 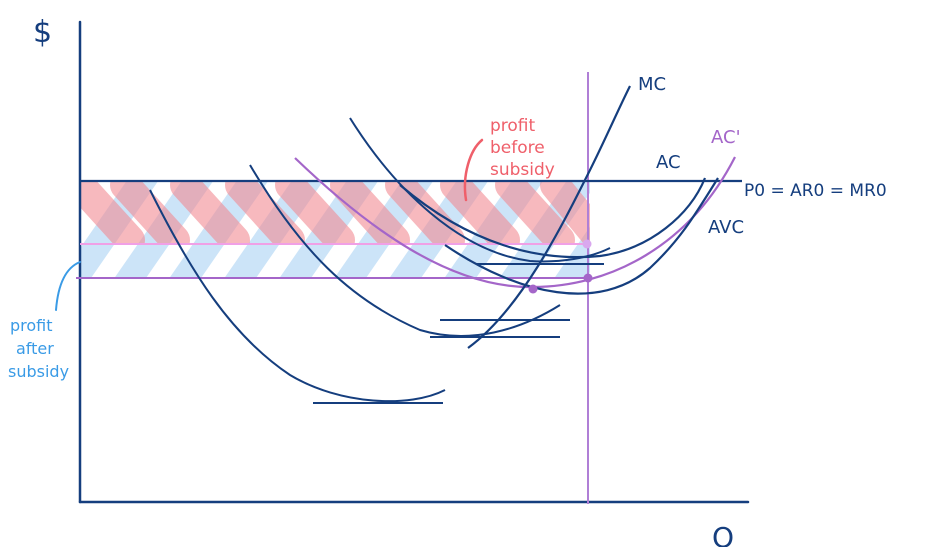 I want to click on point-ac-prime-level, so click(x=588, y=278).